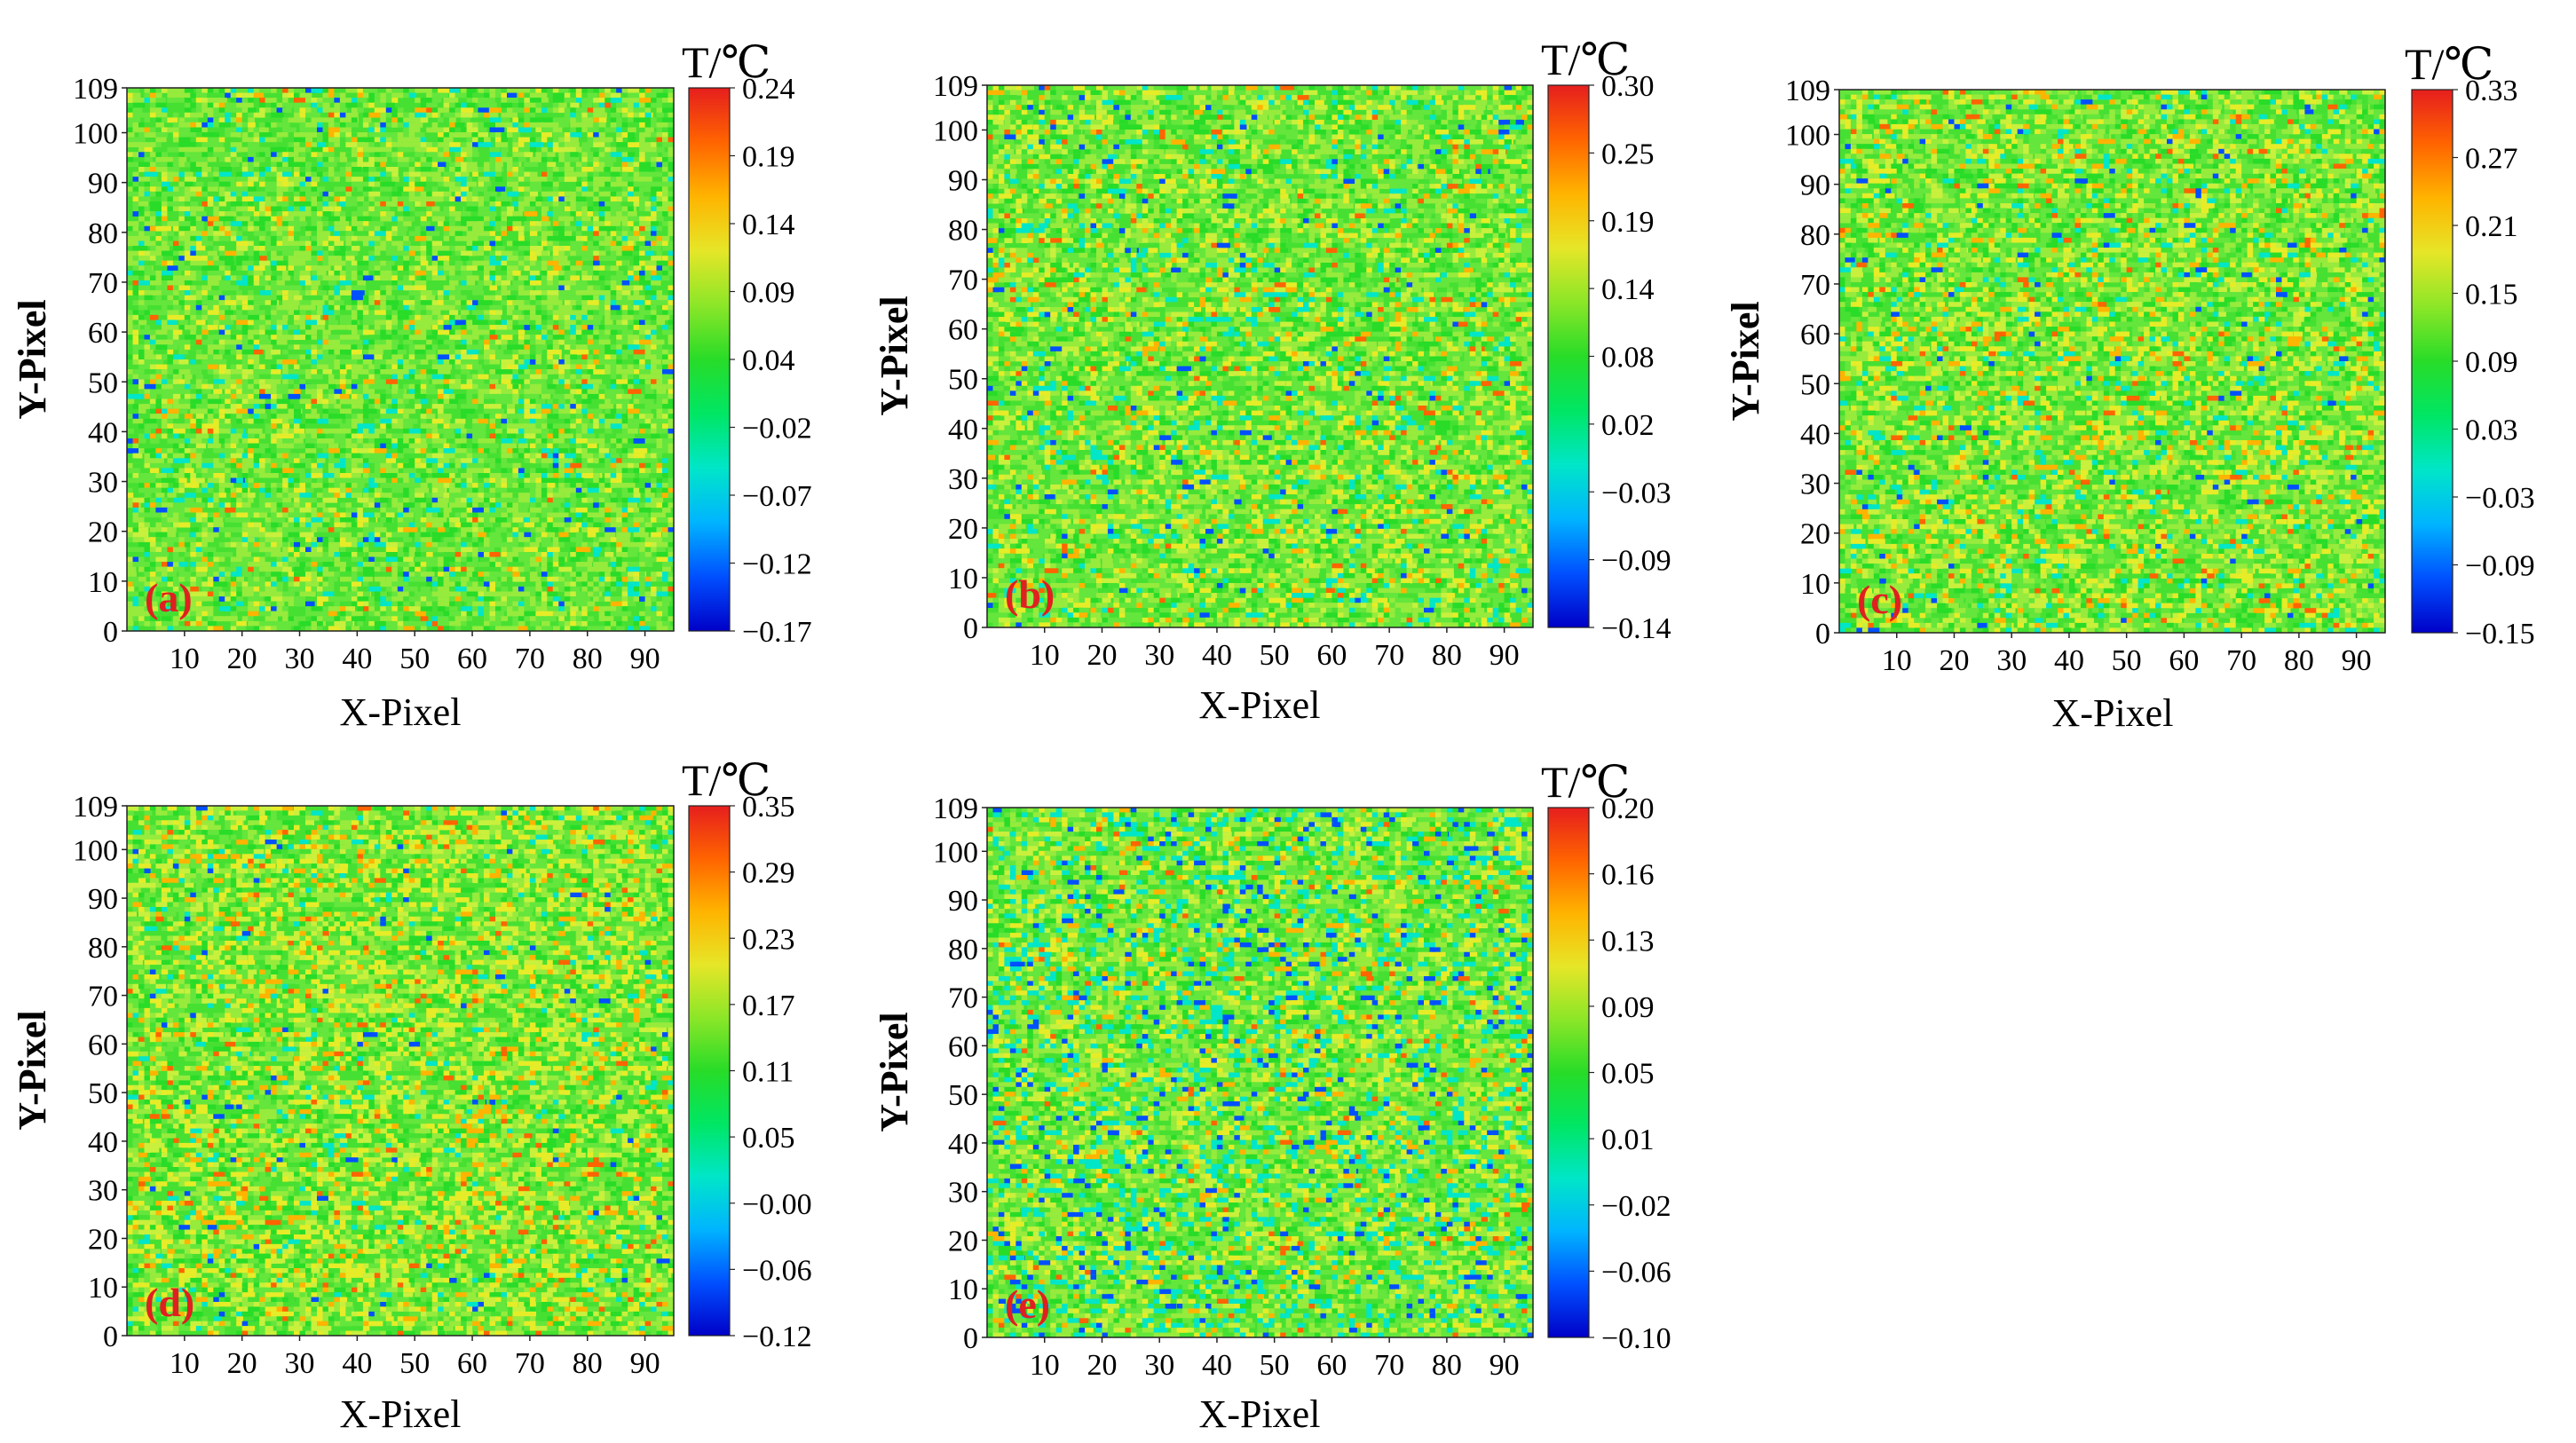 Image resolution: width=2576 pixels, height=1443 pixels. Describe the element at coordinates (2500, 634) in the screenshot. I see `colorbar-tick-label: −0.15` at that location.